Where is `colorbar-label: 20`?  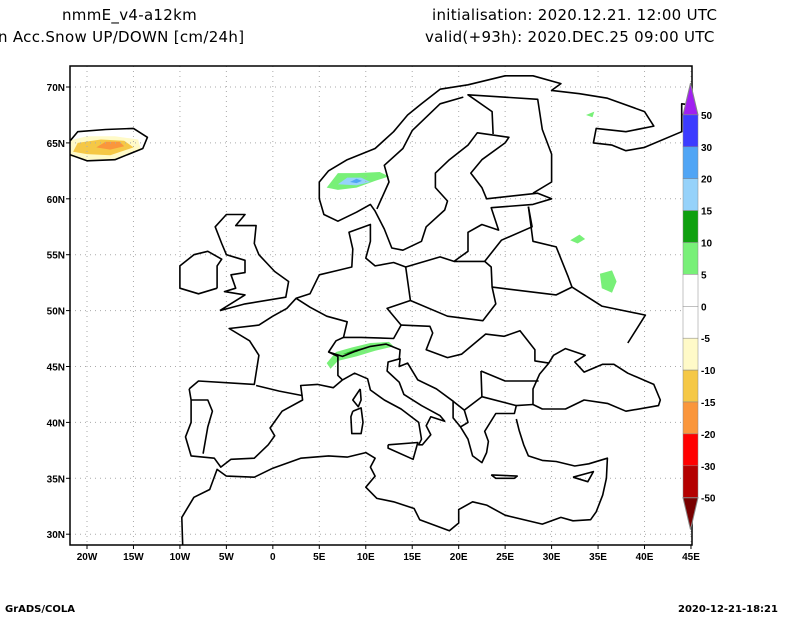
colorbar-label: 20 is located at coordinates (707, 180).